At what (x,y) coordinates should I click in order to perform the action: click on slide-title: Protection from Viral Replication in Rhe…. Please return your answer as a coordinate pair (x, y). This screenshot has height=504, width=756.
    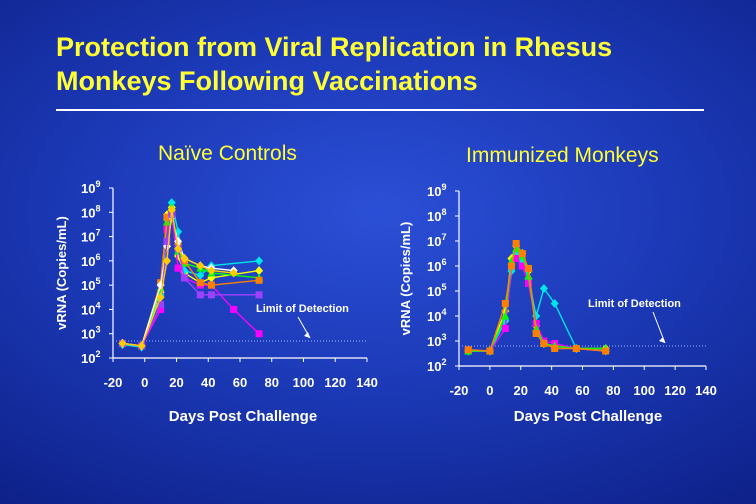
    Looking at the image, I should click on (396, 64).